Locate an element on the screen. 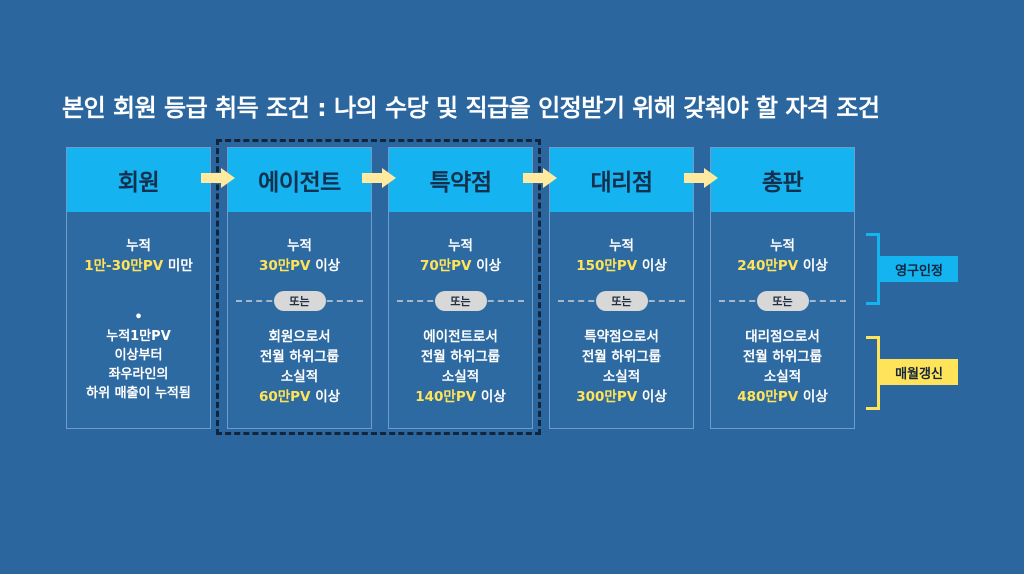  grade-header: 회원 is located at coordinates (138, 180).